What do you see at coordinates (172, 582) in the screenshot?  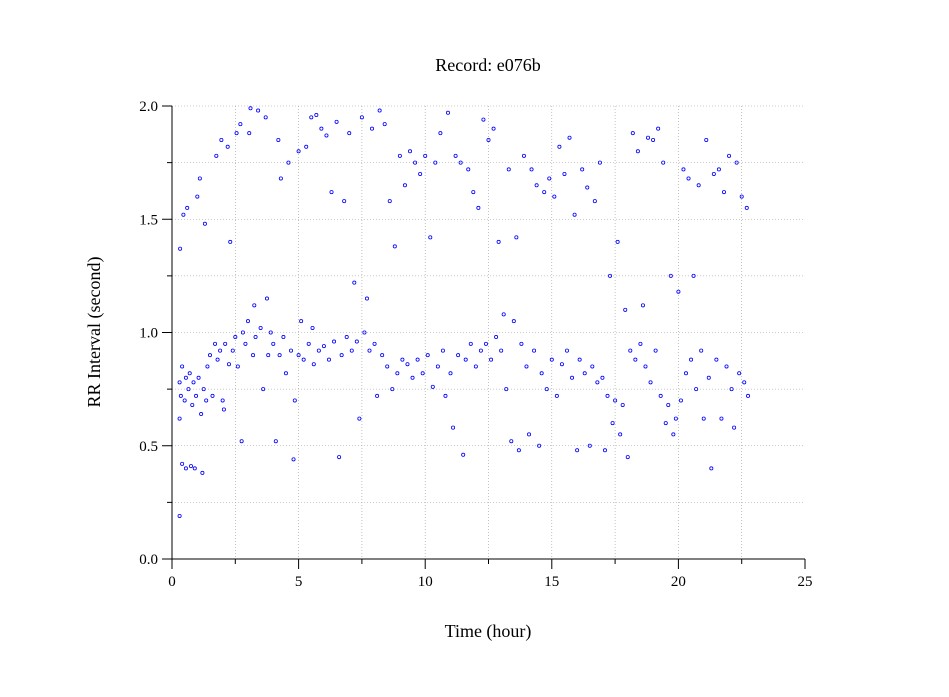 I see `x-tick-label: 0` at bounding box center [172, 582].